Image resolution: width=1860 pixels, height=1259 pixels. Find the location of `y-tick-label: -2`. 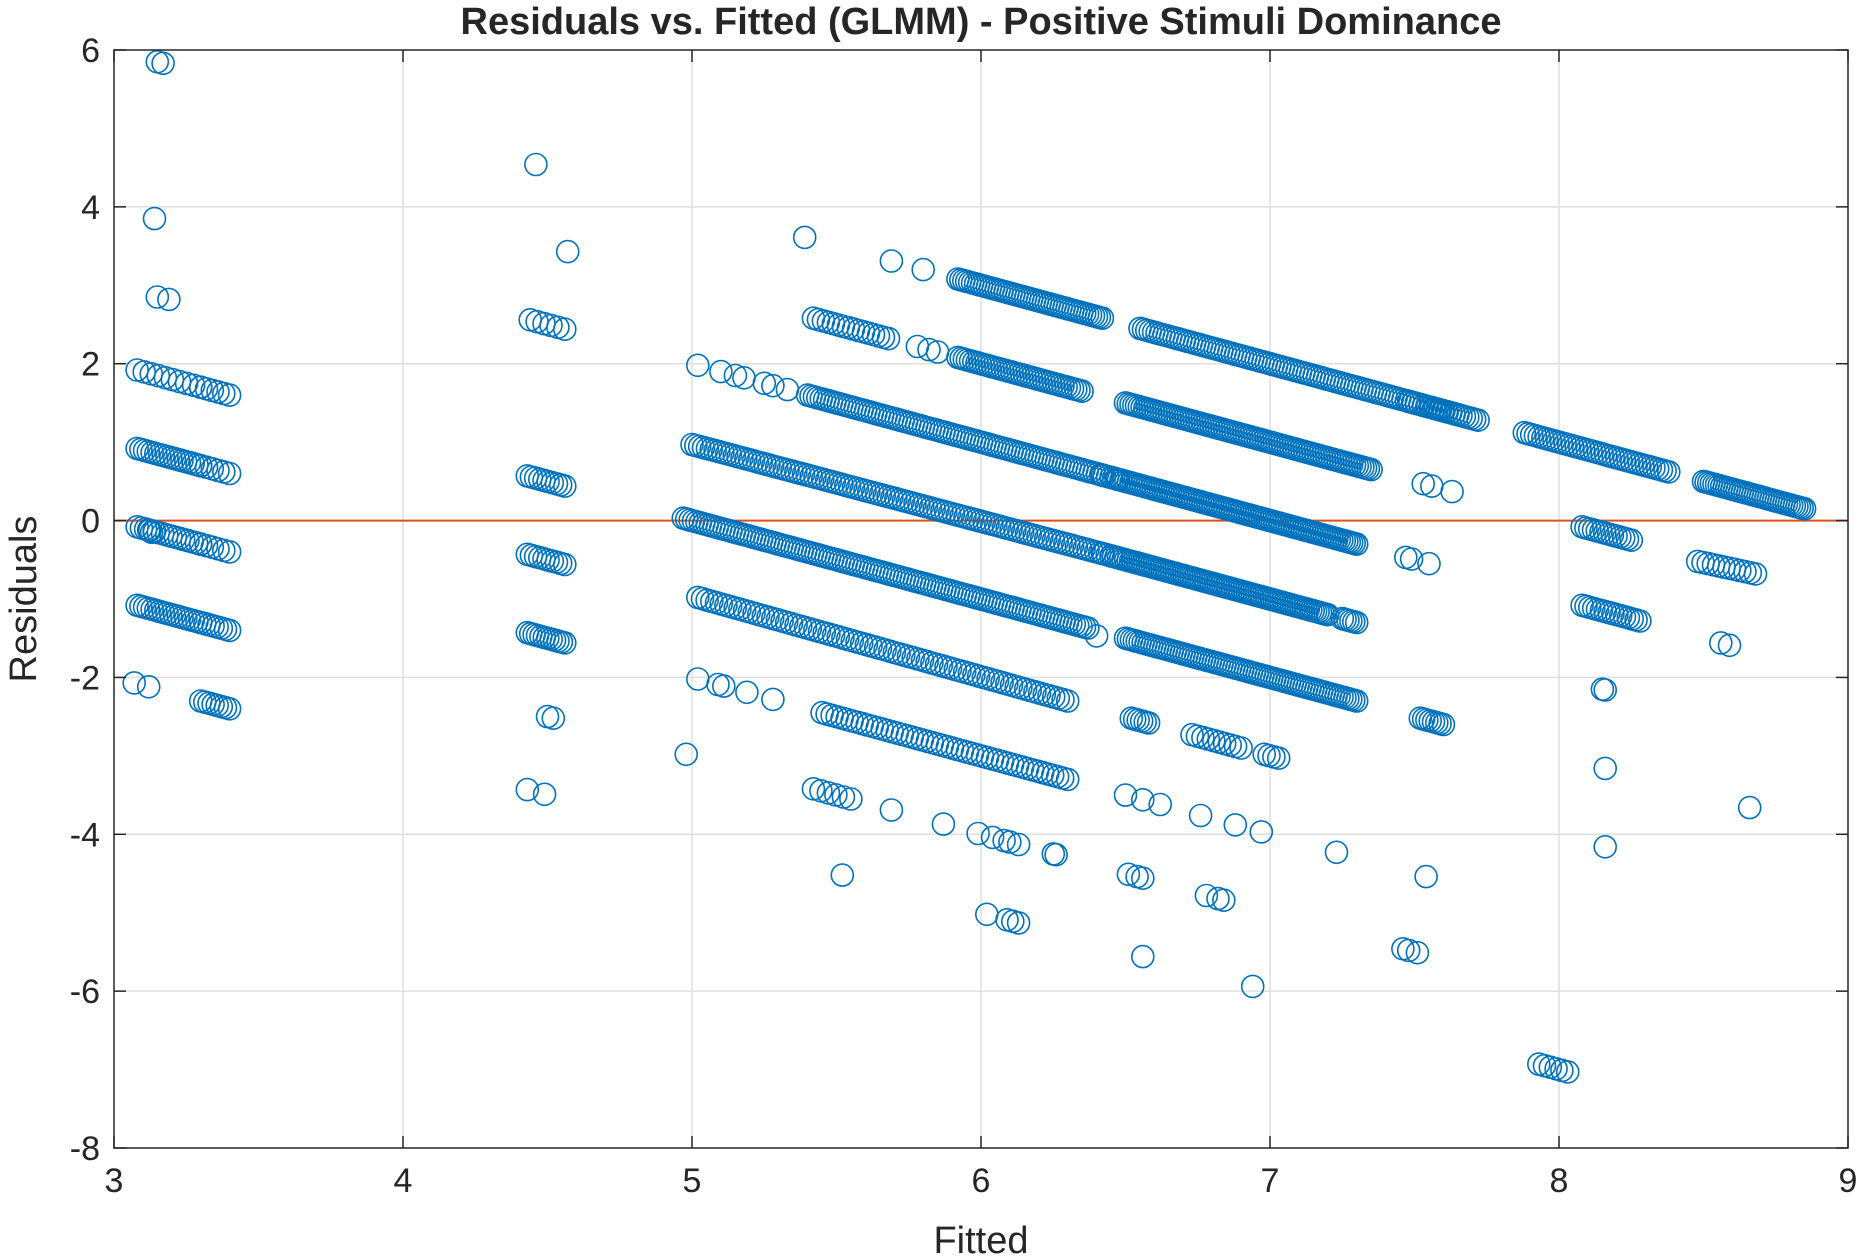

y-tick-label: -2 is located at coordinates (85, 678).